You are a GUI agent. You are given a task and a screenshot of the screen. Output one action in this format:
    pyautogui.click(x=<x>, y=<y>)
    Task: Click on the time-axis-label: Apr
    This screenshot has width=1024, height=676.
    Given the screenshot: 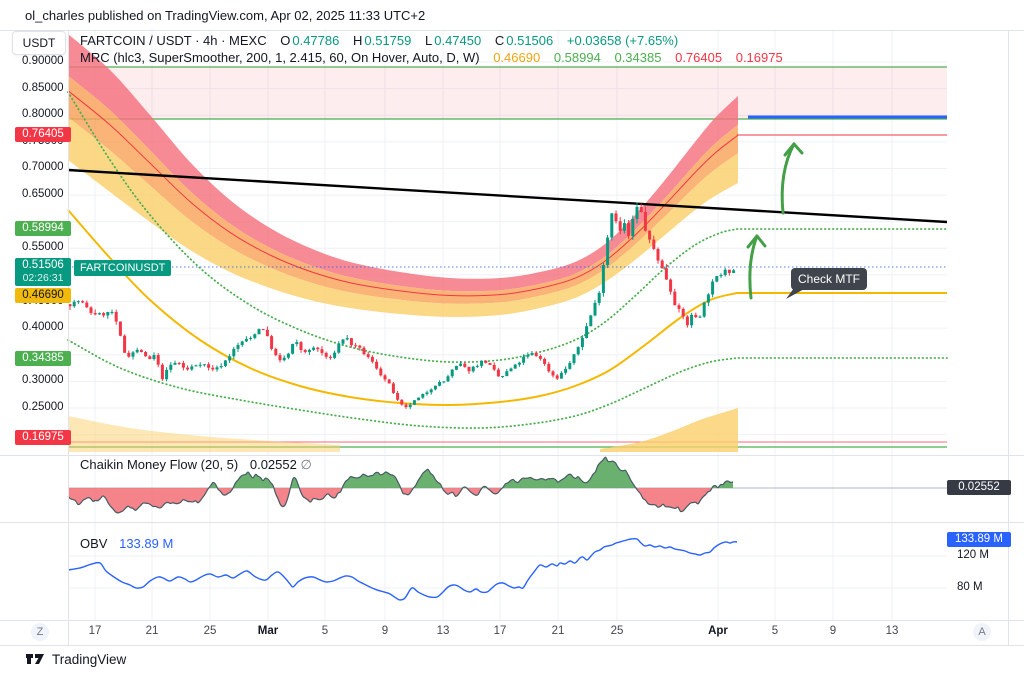 What is the action you would take?
    pyautogui.click(x=718, y=631)
    